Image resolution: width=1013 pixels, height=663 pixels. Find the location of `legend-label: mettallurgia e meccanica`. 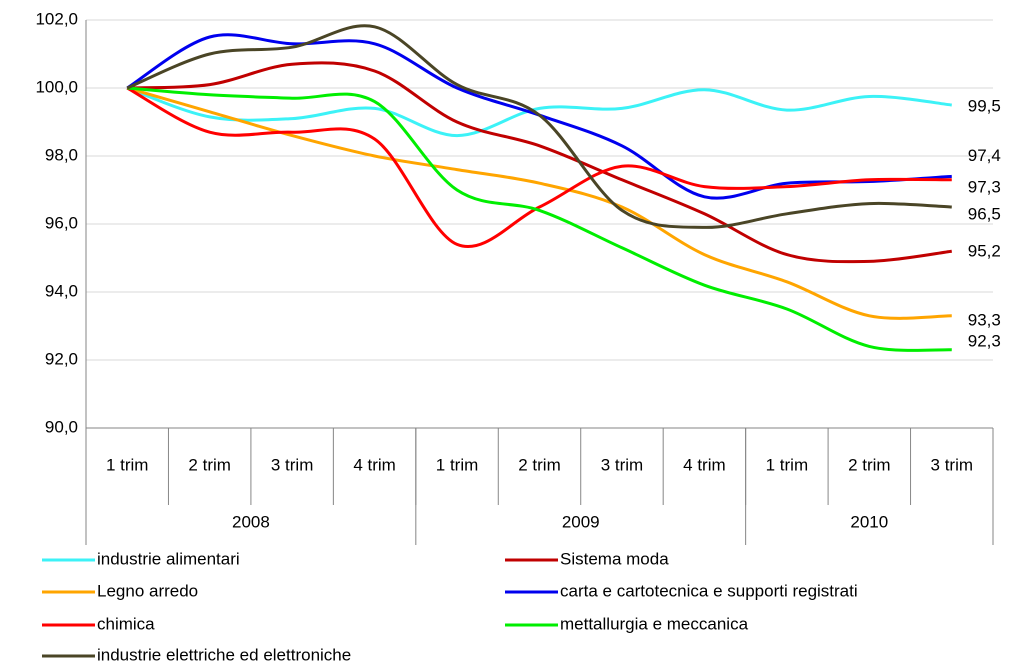

legend-label: mettallurgia e meccanica is located at coordinates (654, 623).